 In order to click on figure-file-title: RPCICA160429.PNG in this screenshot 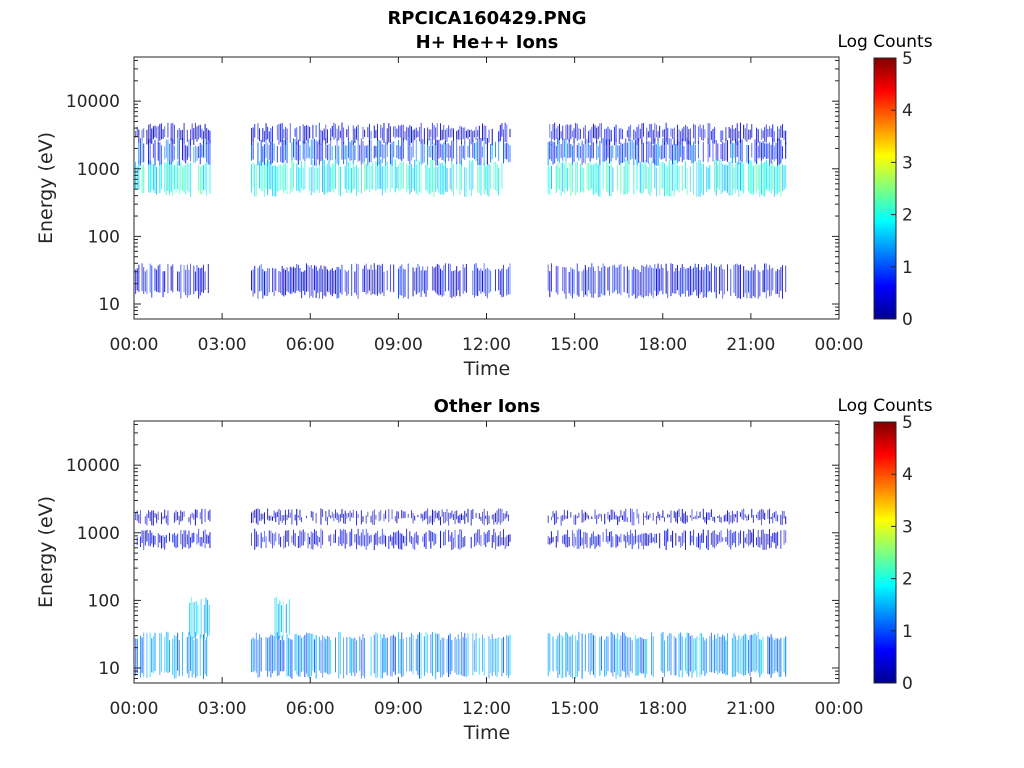, I will do `click(486, 18)`.